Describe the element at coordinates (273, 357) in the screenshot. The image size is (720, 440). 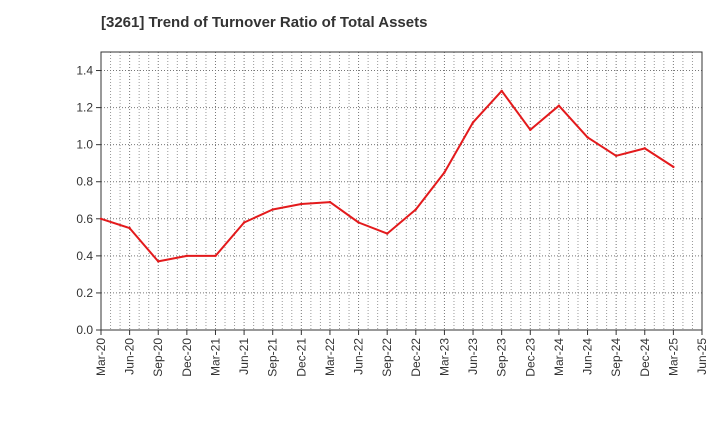
I see `x-tick-label: Sep-21` at that location.